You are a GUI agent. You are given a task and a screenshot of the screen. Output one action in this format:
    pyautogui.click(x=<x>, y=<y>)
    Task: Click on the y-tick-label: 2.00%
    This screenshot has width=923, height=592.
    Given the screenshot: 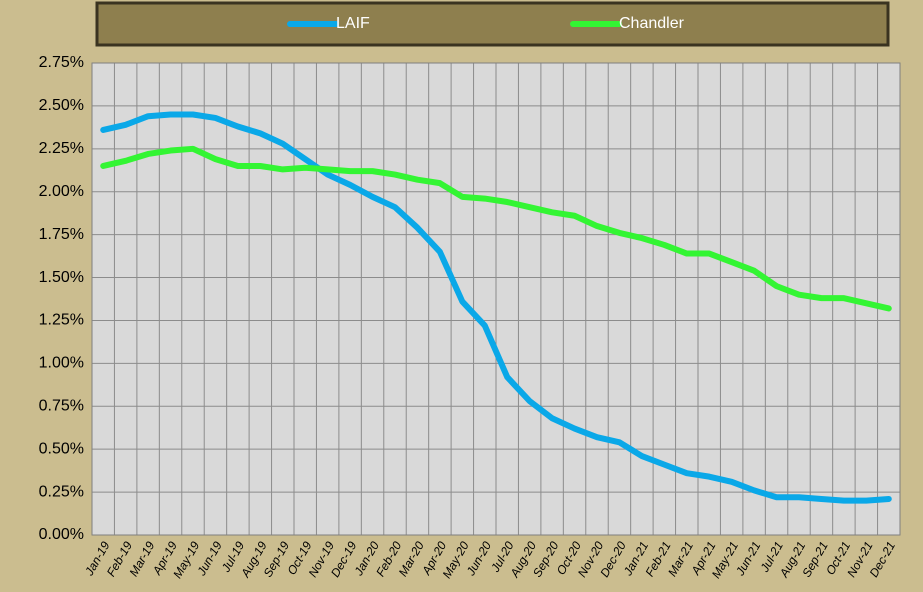 What is the action you would take?
    pyautogui.click(x=61, y=191)
    